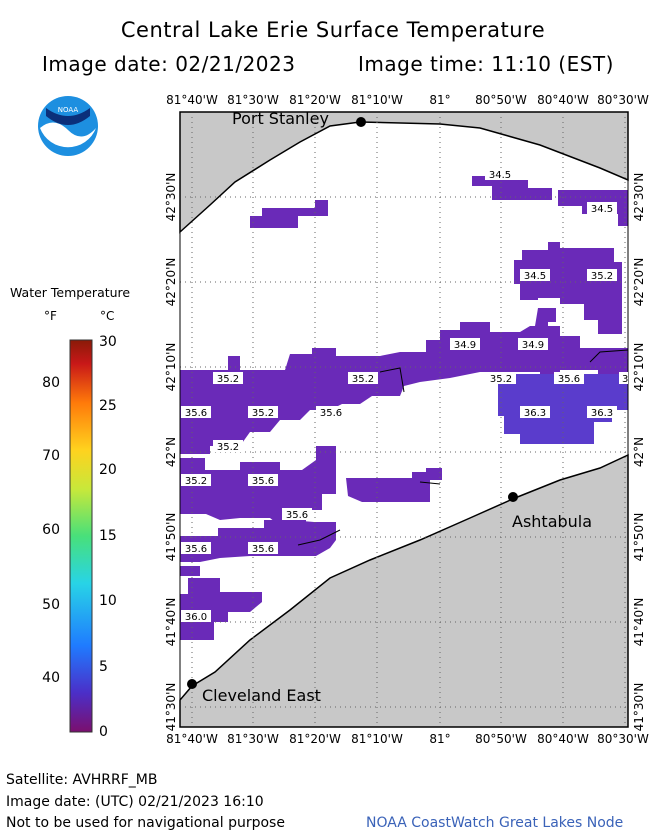  What do you see at coordinates (333, 30) in the screenshot?
I see `map-title: Central Lake Erie Surface Temperature` at bounding box center [333, 30].